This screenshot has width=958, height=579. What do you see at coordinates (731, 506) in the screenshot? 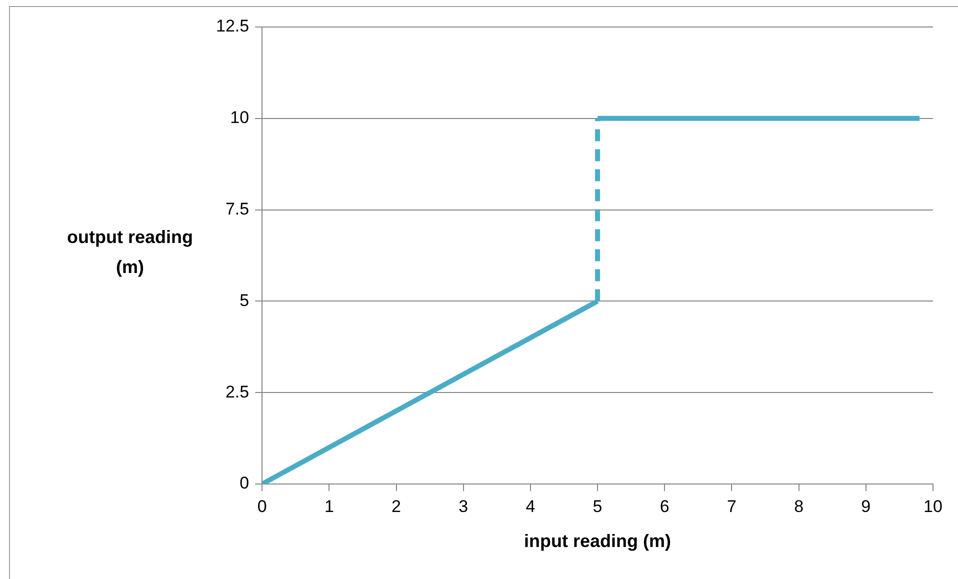
I see `x-tick-label: 7` at bounding box center [731, 506].